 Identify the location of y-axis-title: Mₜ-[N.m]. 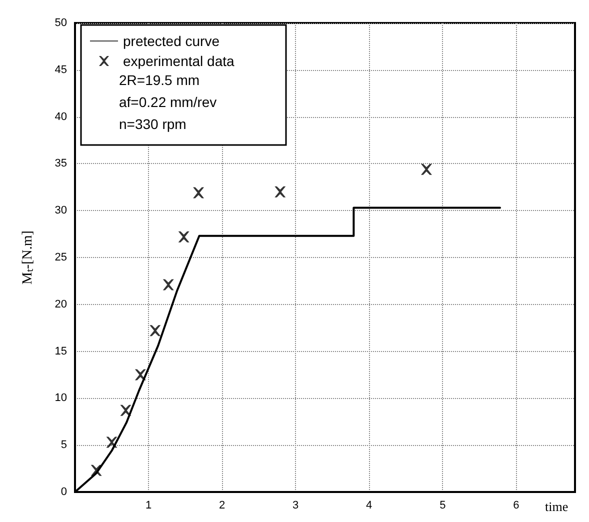
(28, 257).